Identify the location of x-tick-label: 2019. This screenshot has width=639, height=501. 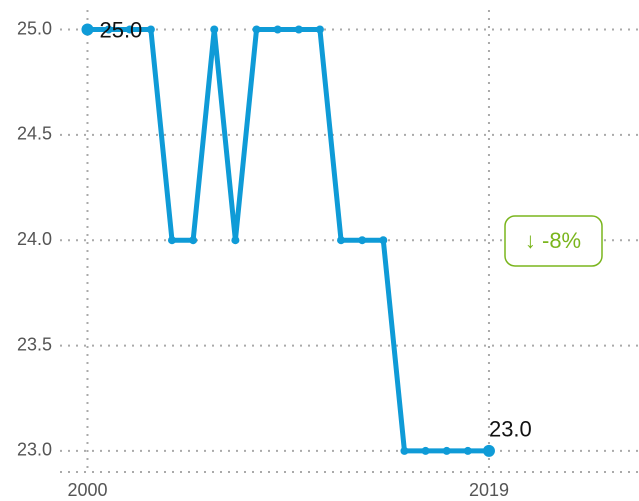
(489, 490).